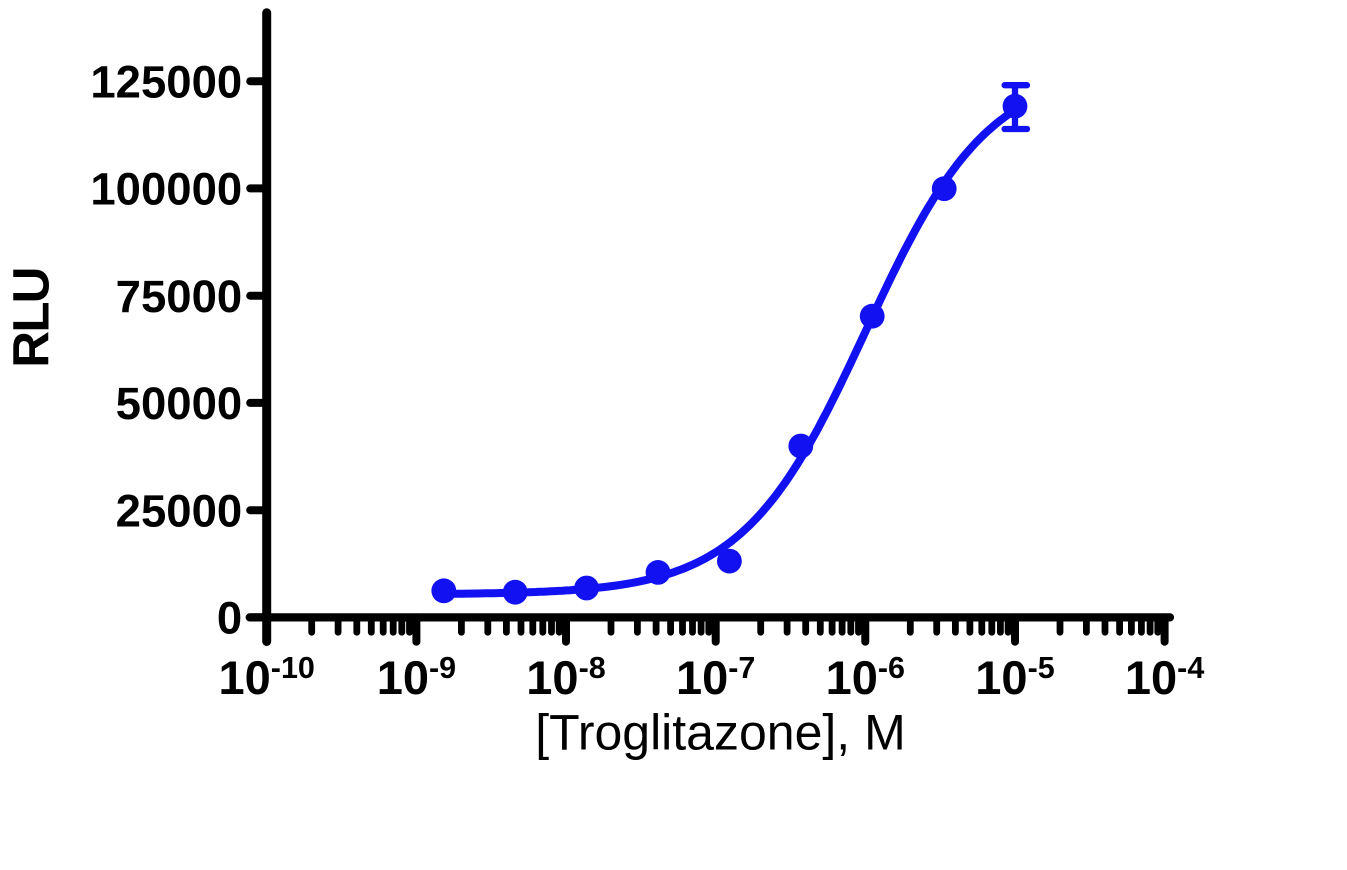  I want to click on svg-text: 0, so click(229, 618).